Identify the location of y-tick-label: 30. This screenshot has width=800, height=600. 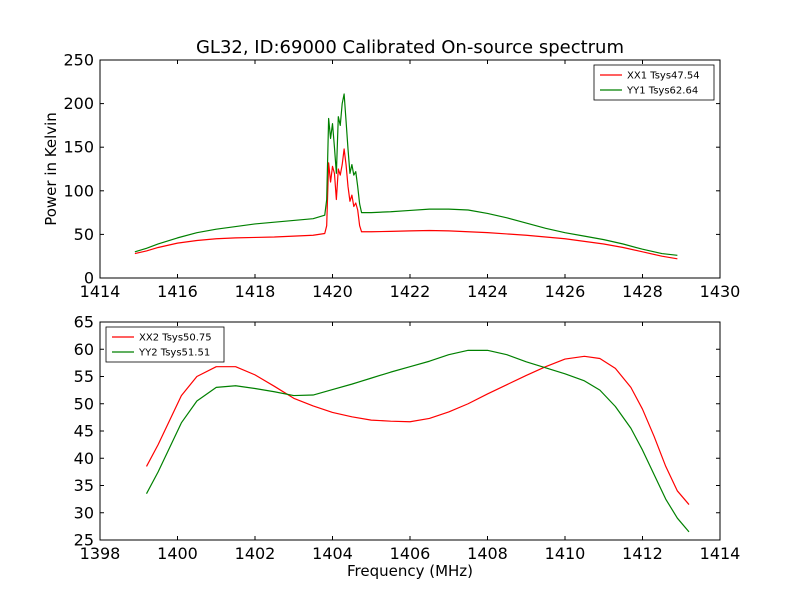
(84, 512).